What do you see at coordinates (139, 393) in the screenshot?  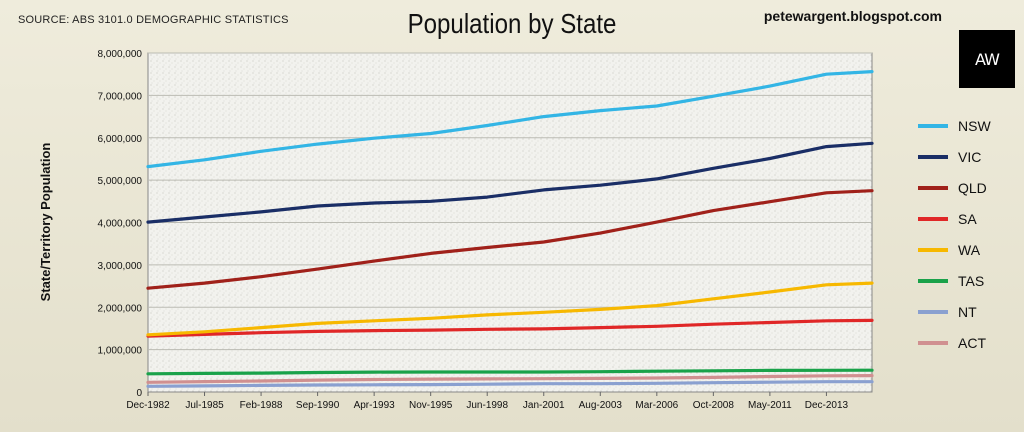 I see `y-tick-label: 0` at bounding box center [139, 393].